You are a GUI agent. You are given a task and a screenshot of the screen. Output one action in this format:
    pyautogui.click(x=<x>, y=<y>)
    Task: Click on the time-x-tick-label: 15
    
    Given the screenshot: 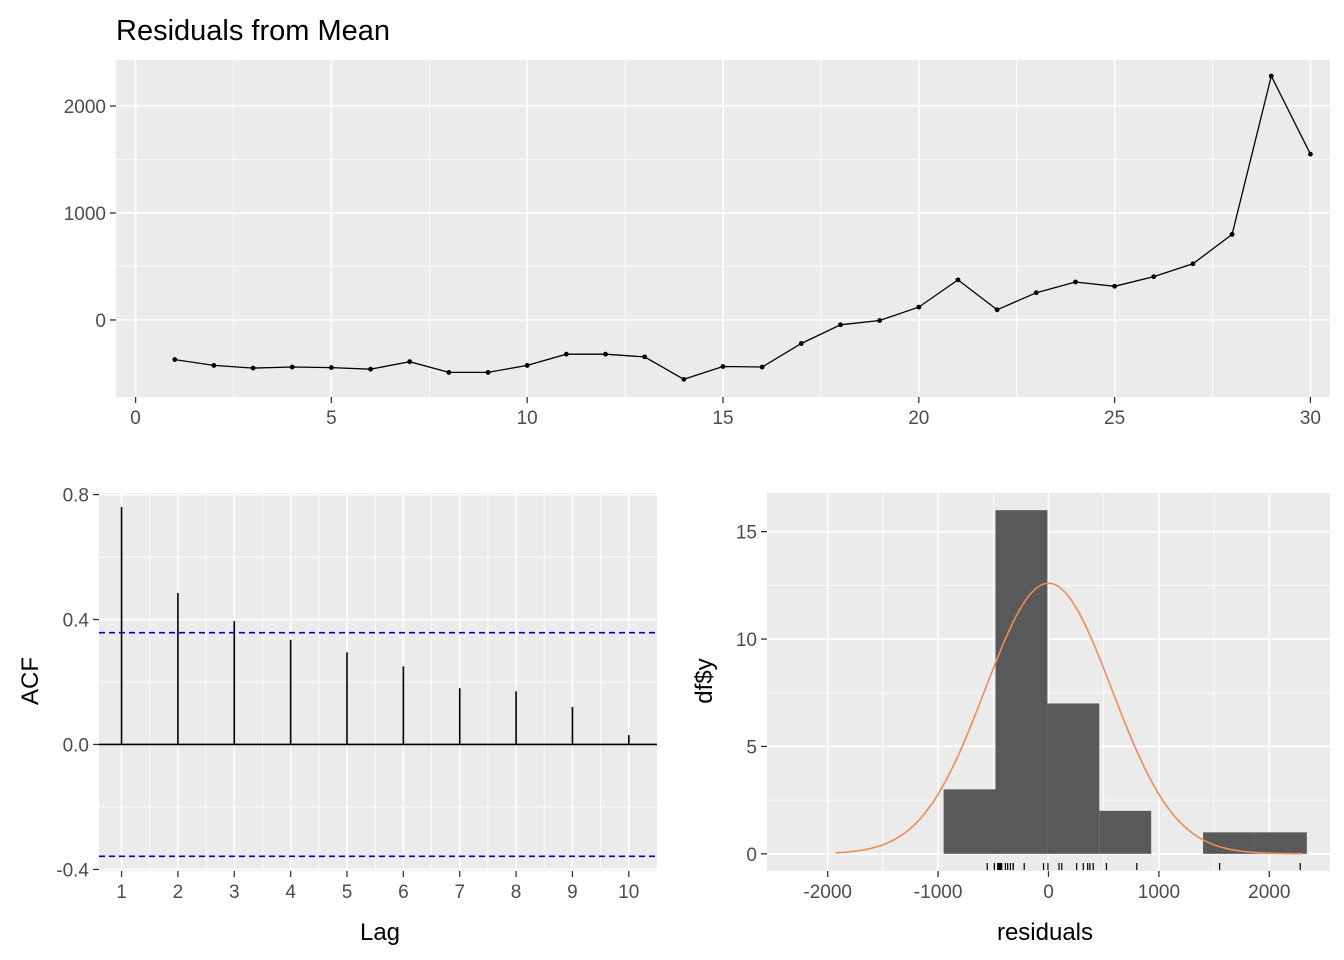 What is the action you would take?
    pyautogui.click(x=722, y=418)
    